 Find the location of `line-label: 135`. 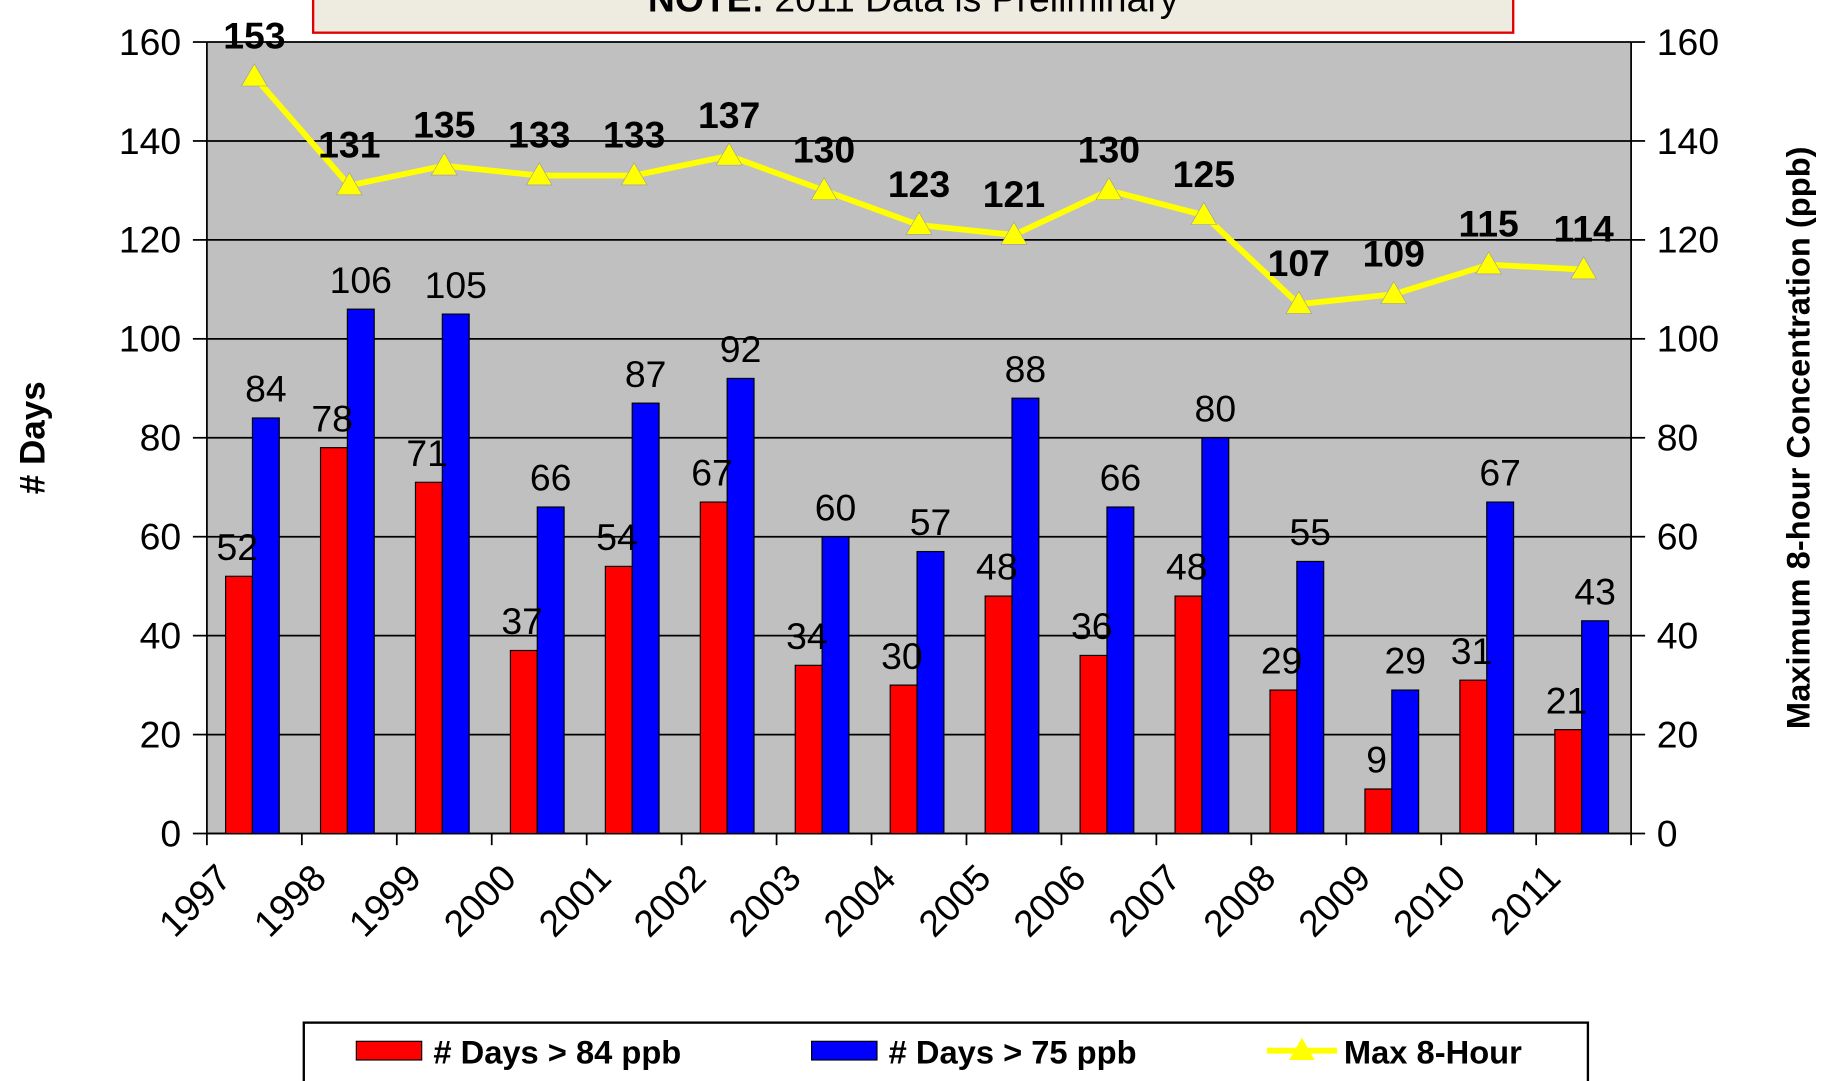

line-label: 135 is located at coordinates (444, 125).